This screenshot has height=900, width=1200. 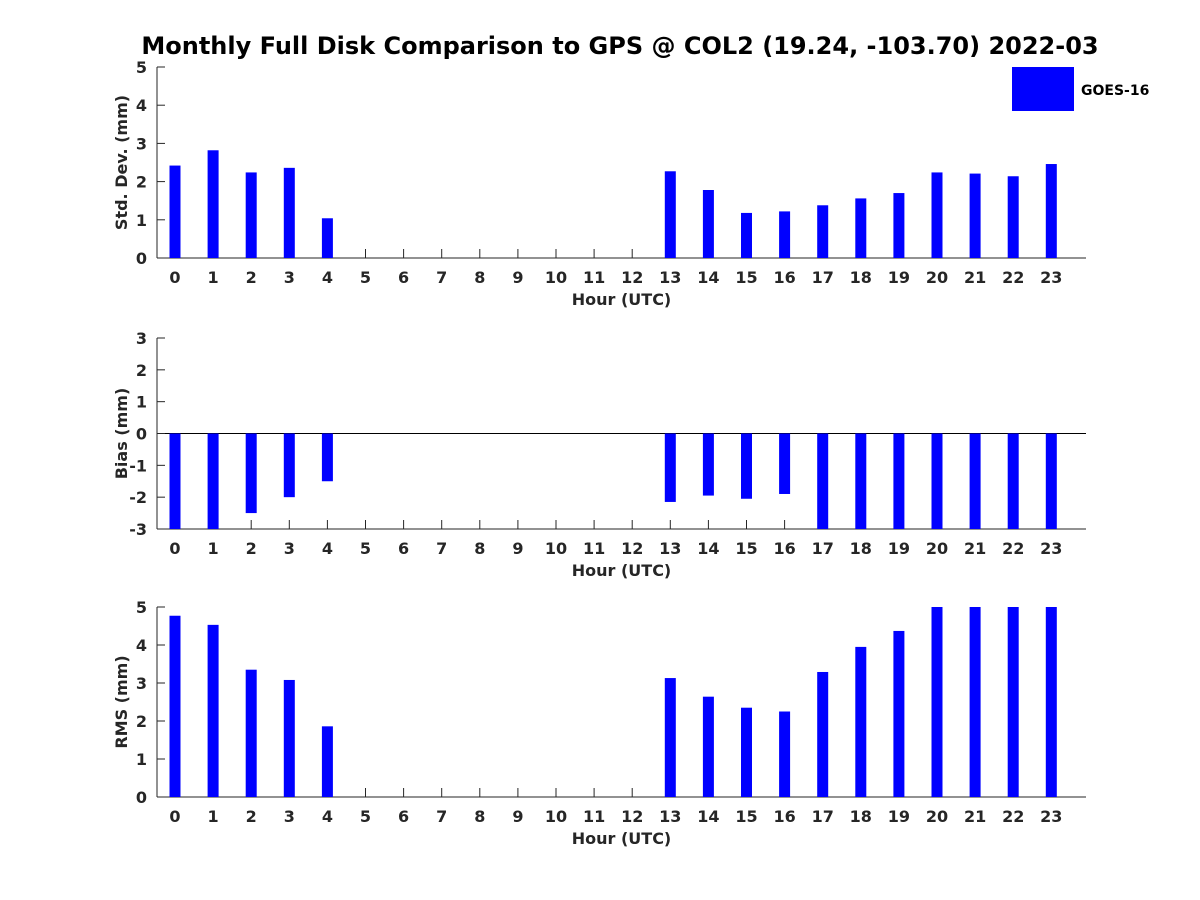 What do you see at coordinates (632, 548) in the screenshot?
I see `x-tick-label: 12` at bounding box center [632, 548].